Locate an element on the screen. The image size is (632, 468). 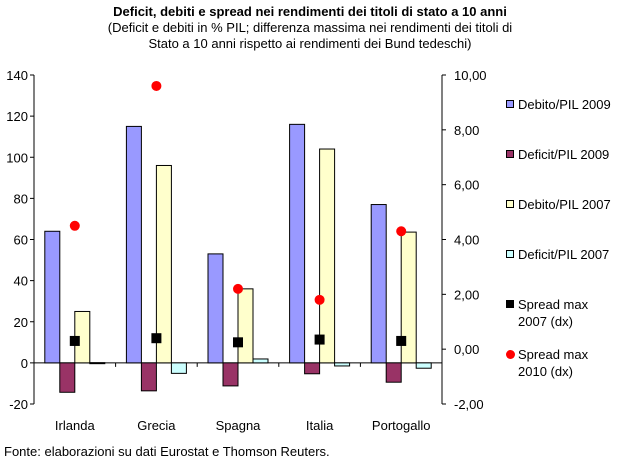
y-tick-label-right: -2,00 is located at coordinates (469, 404).